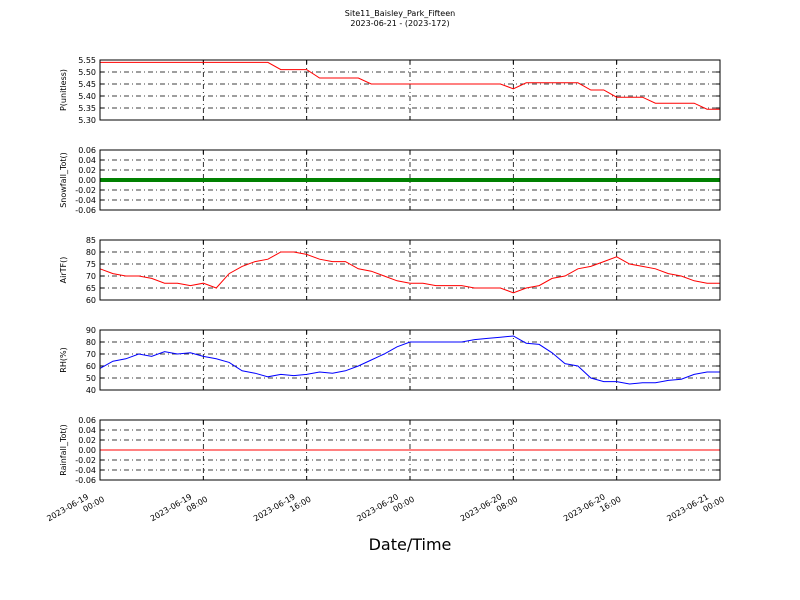  I want to click on y-tick-label: 40, so click(91, 390).